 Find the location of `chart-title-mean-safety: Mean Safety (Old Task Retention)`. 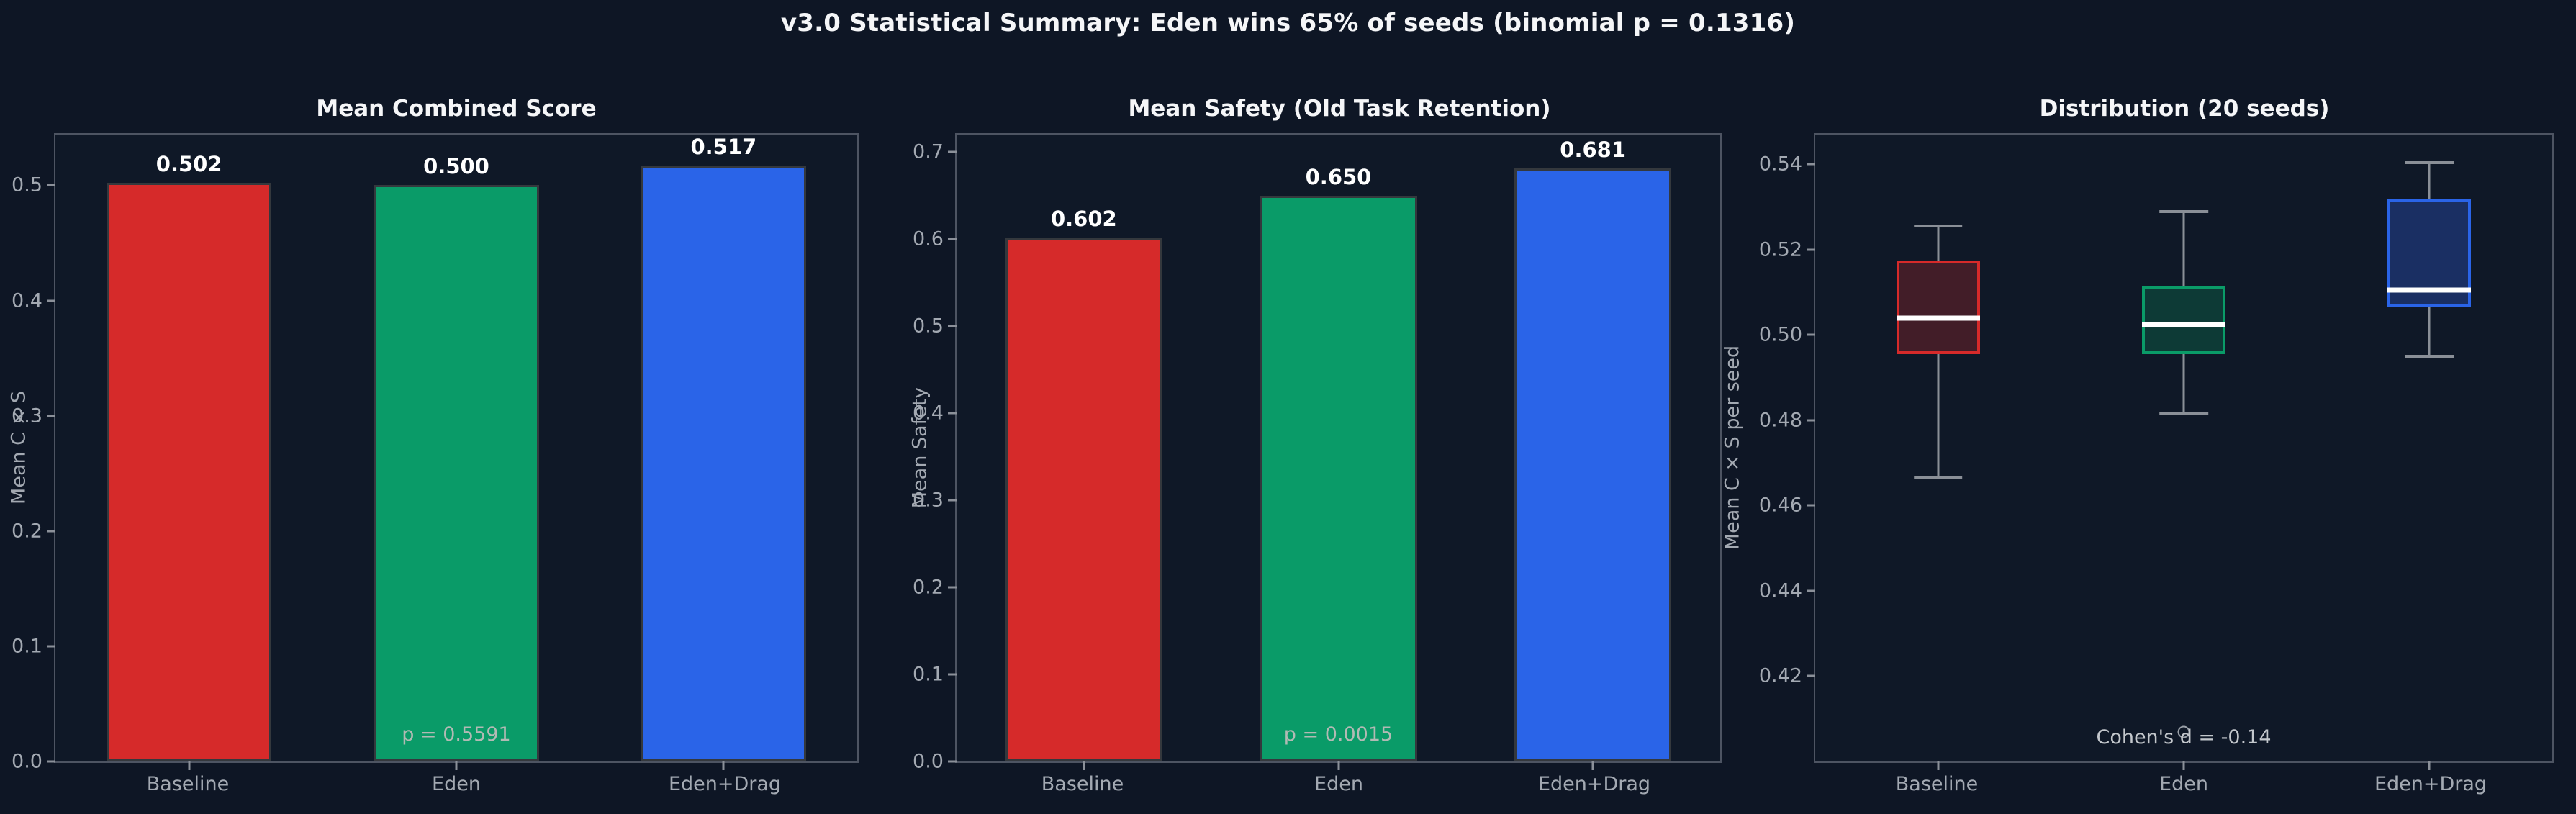

chart-title-mean-safety: Mean Safety (Old Task Retention) is located at coordinates (1339, 109).